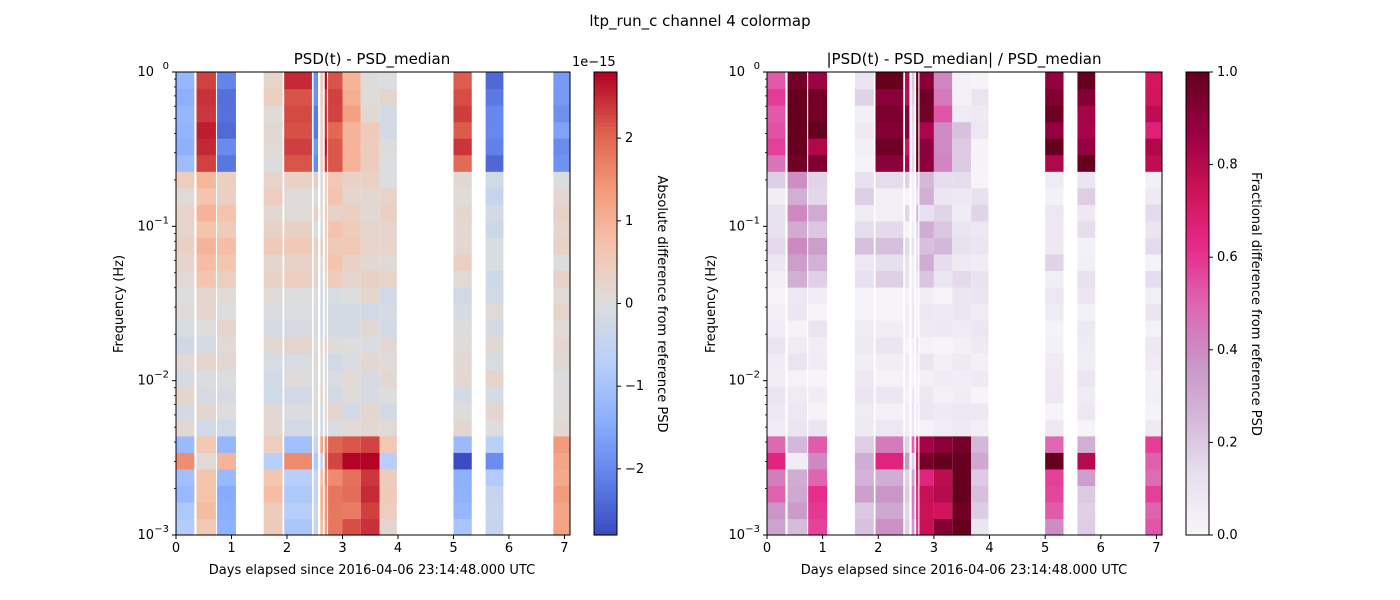 Image resolution: width=1400 pixels, height=600 pixels. Describe the element at coordinates (287, 548) in the screenshot. I see `x-tick-label: 2` at that location.